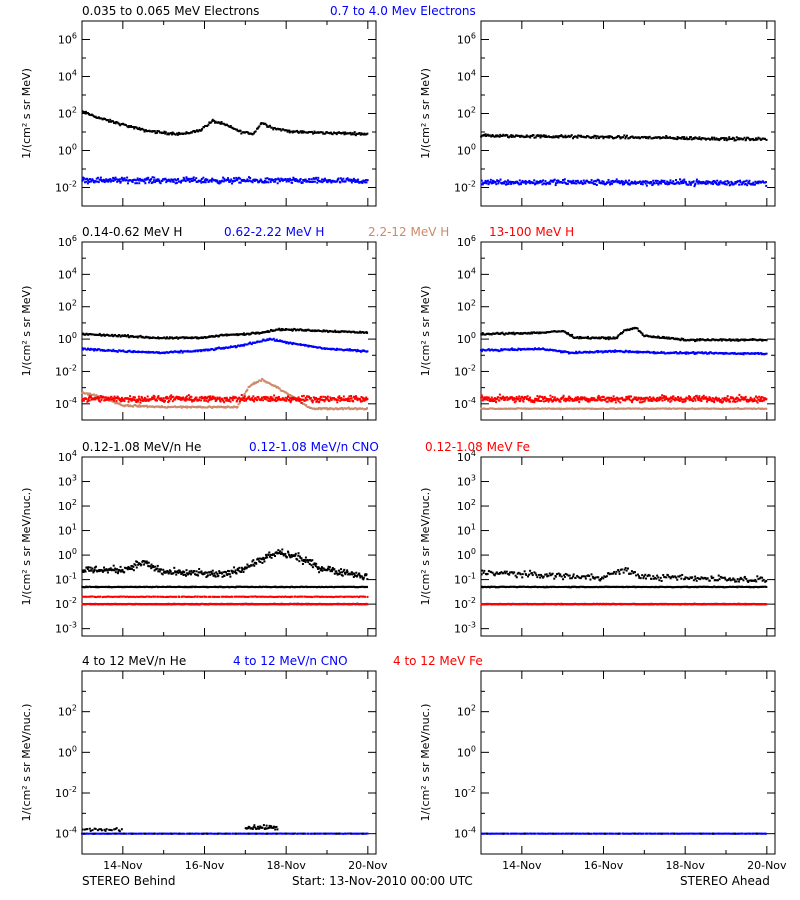  What do you see at coordinates (66, 403) in the screenshot?
I see `y-tick-label: 10-4` at bounding box center [66, 403].